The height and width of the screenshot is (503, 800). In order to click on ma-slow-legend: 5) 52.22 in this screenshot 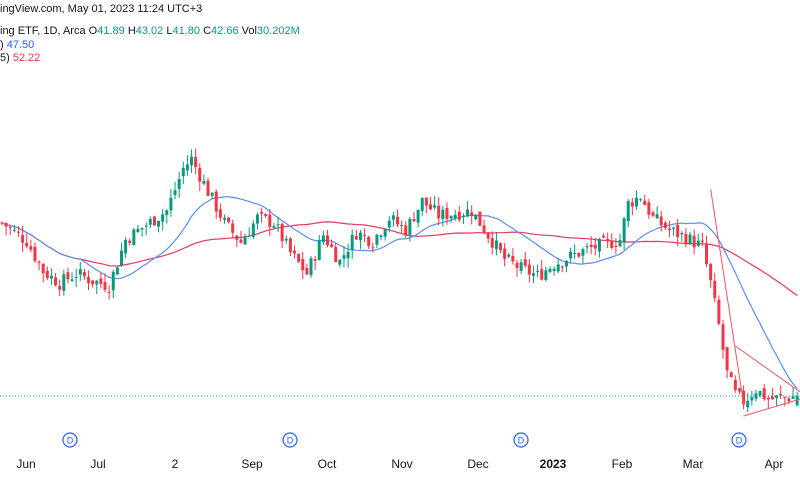, I will do `click(20, 58)`.